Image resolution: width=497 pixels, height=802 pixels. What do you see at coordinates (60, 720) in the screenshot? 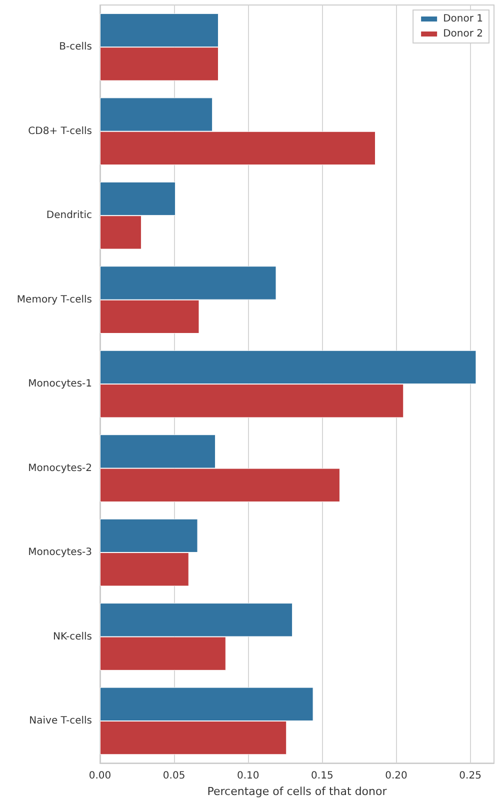
I see `y-tick-label: Naive T-cells` at bounding box center [60, 720].